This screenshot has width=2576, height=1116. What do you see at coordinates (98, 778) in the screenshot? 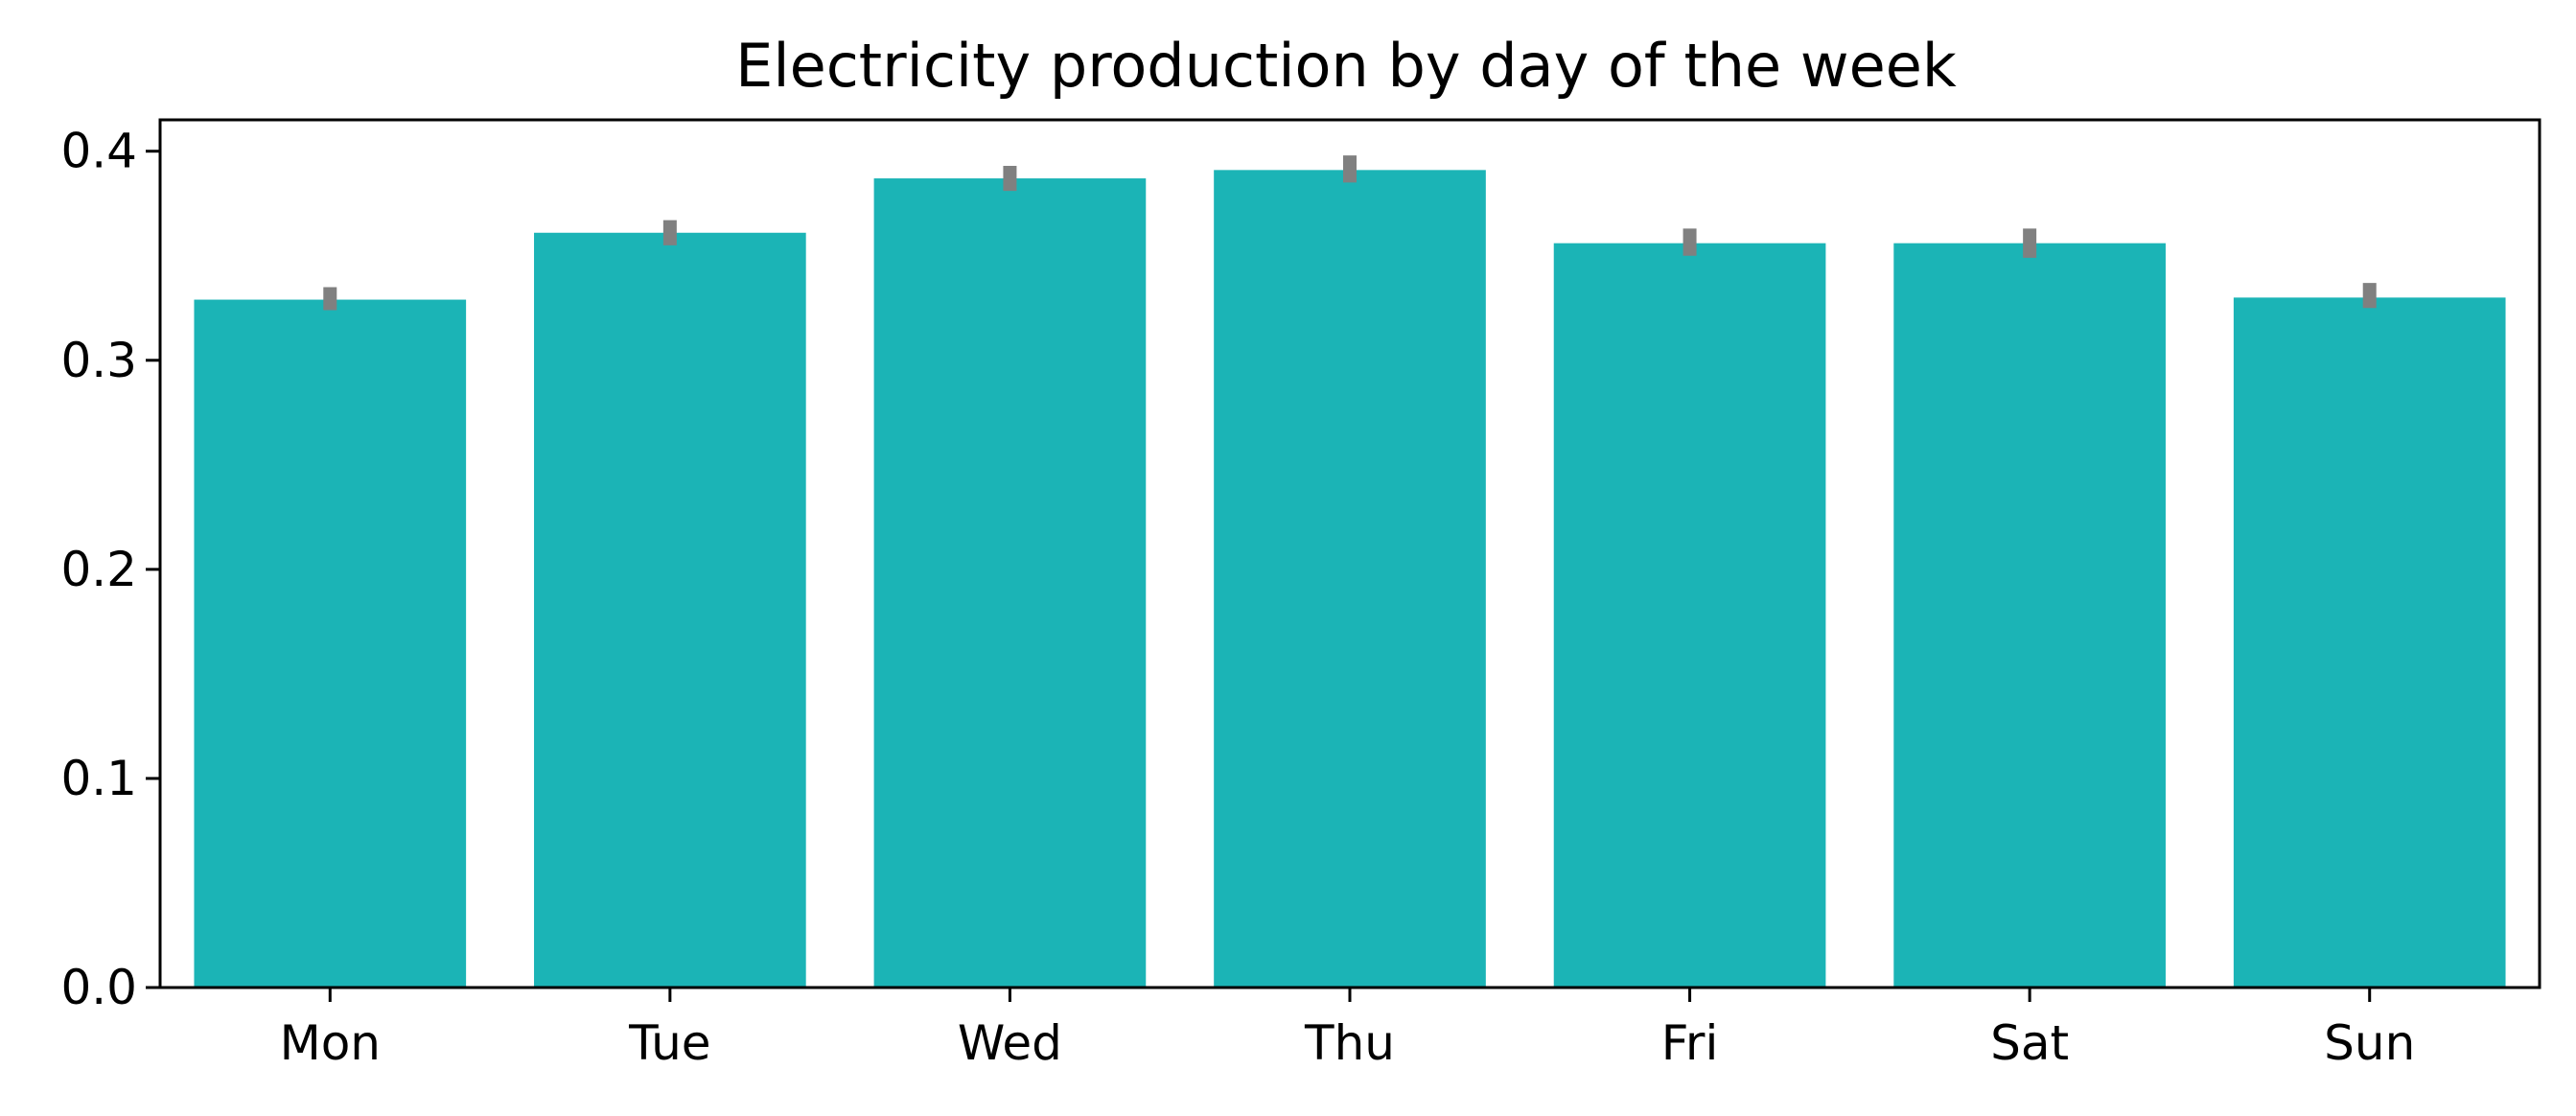
I see `y-tick-label: 0.1` at bounding box center [98, 778].